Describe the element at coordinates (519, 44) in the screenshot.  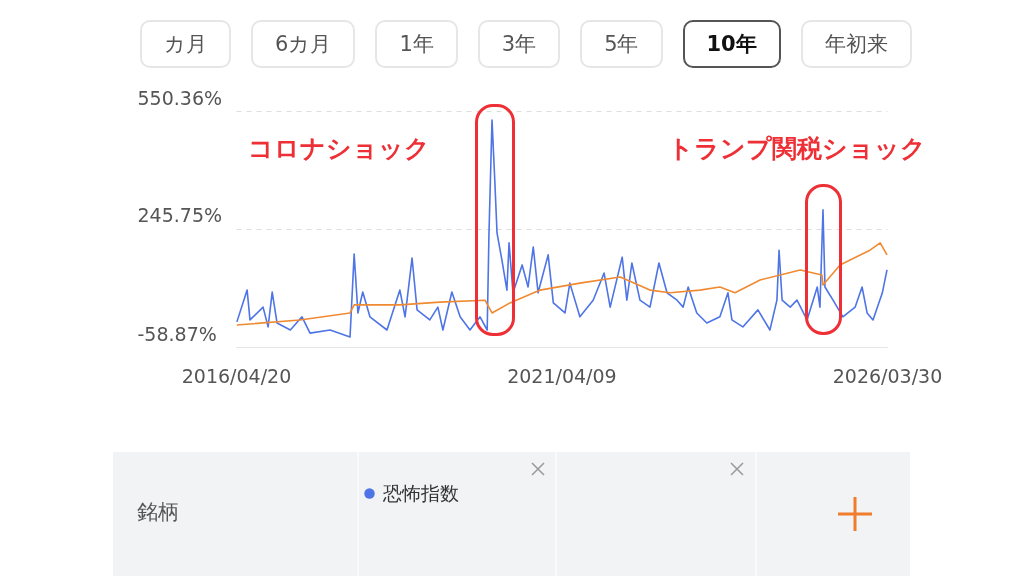
I see `button: 3年` at that location.